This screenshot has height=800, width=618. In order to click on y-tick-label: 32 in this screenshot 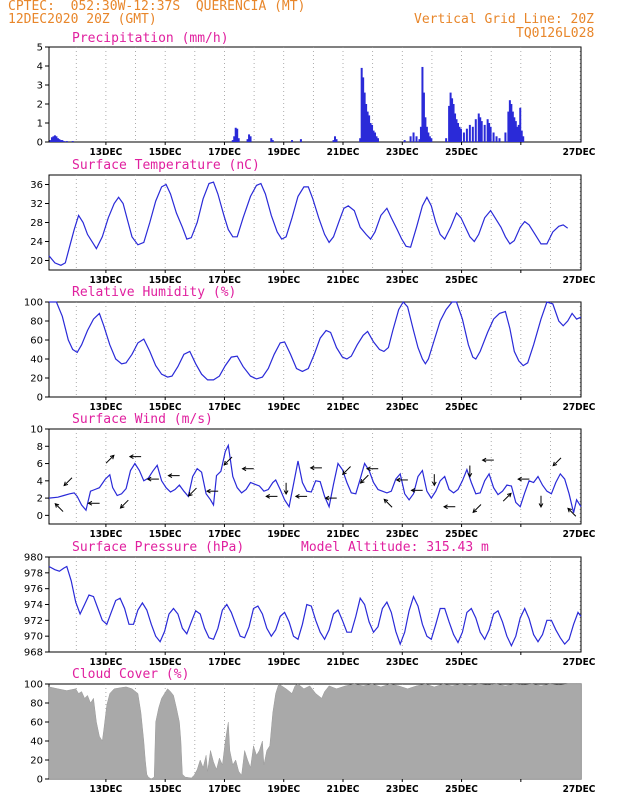, I will do `click(36, 204)`.